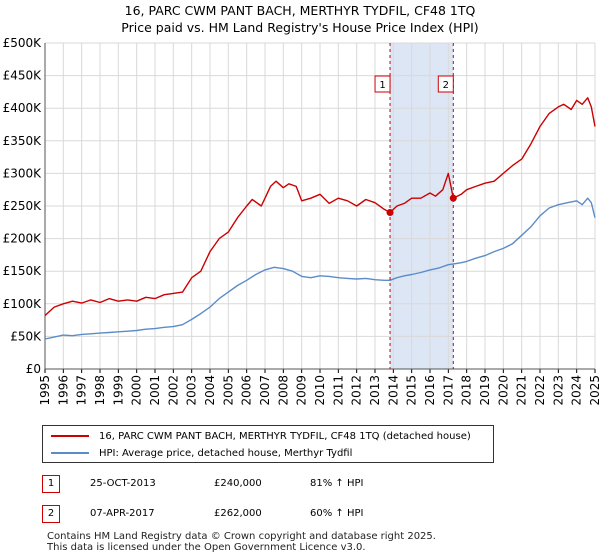 This screenshot has height=560, width=600. Describe the element at coordinates (338, 390) in the screenshot. I see `x-tick-label: 2011` at that location.